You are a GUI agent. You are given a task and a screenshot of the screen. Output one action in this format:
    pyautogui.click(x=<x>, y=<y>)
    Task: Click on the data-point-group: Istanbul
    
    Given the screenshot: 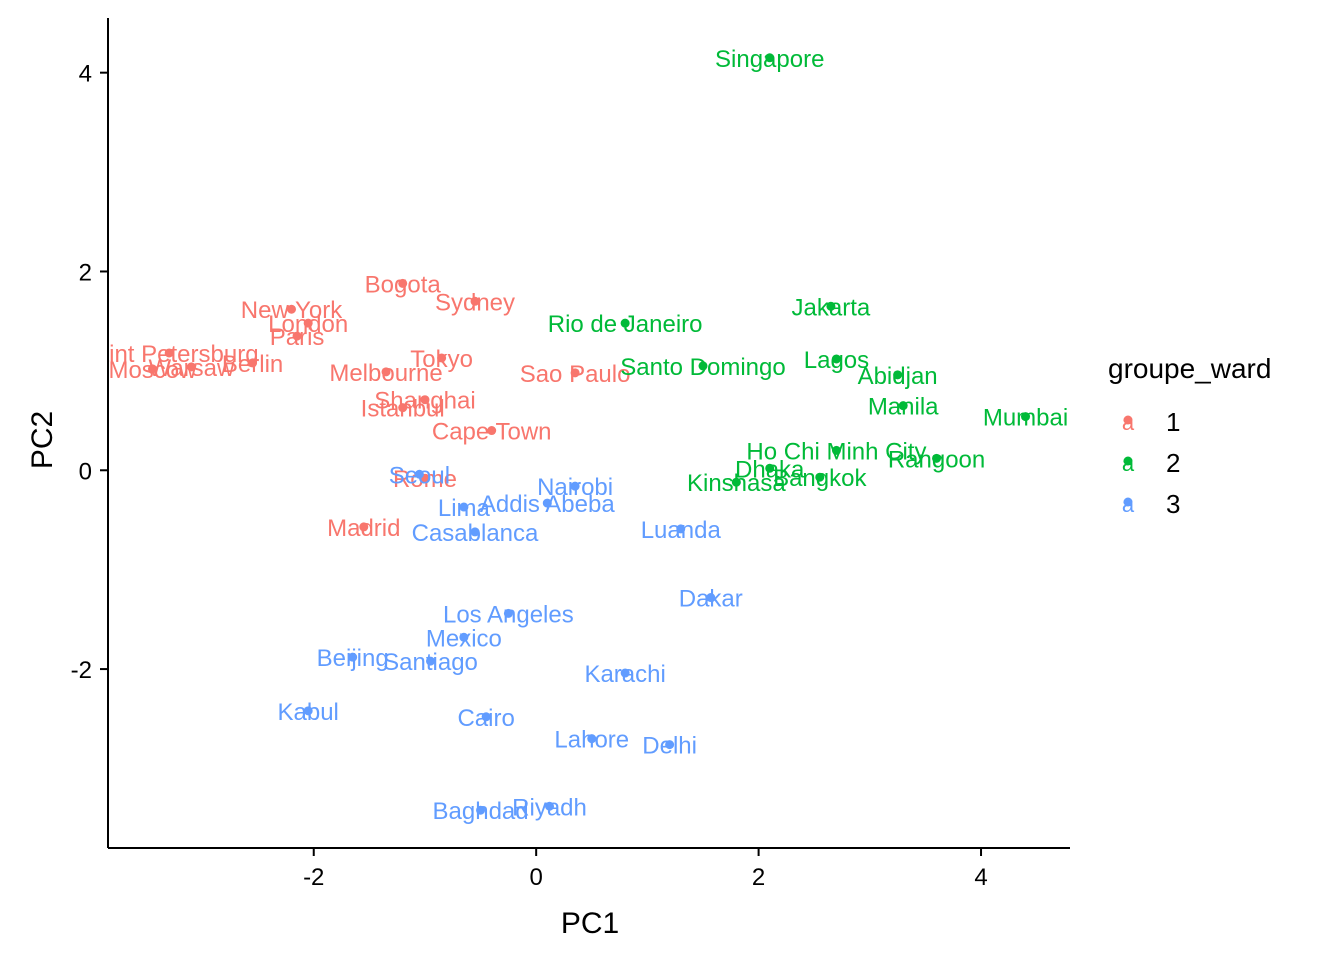 What is the action you would take?
    pyautogui.click(x=403, y=409)
    